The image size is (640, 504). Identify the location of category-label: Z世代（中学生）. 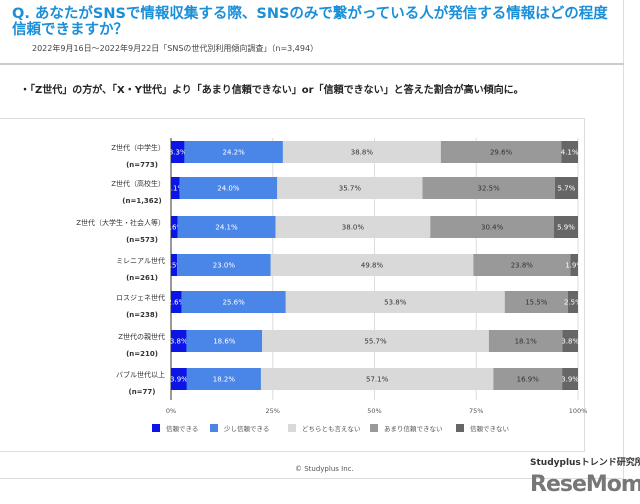
(138, 147).